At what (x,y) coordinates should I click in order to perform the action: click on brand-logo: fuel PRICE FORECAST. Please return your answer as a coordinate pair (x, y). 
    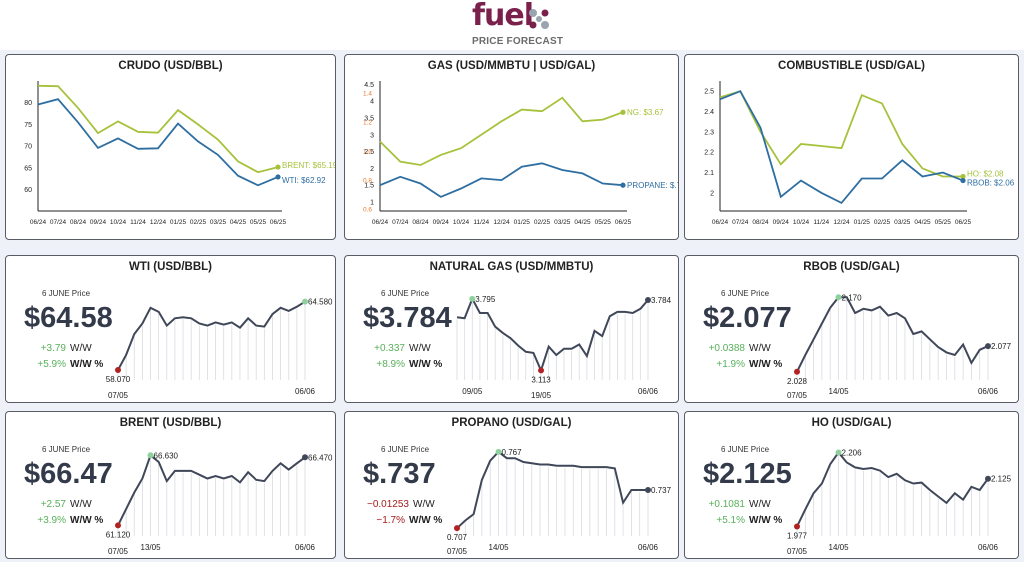
    Looking at the image, I should click on (517, 24).